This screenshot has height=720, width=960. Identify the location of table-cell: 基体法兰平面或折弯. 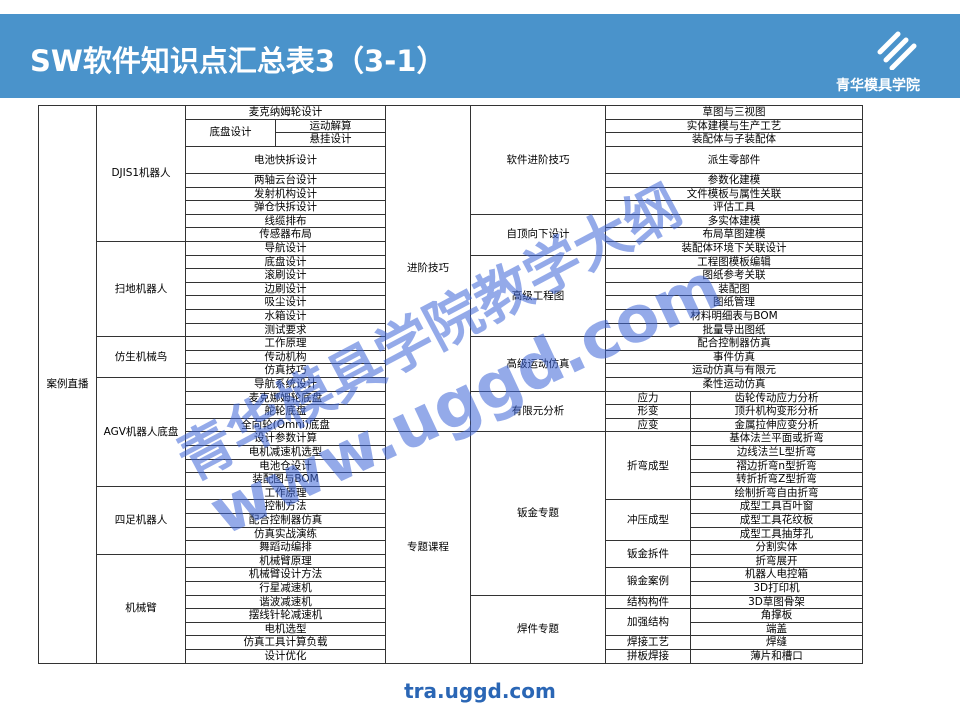
(776, 438).